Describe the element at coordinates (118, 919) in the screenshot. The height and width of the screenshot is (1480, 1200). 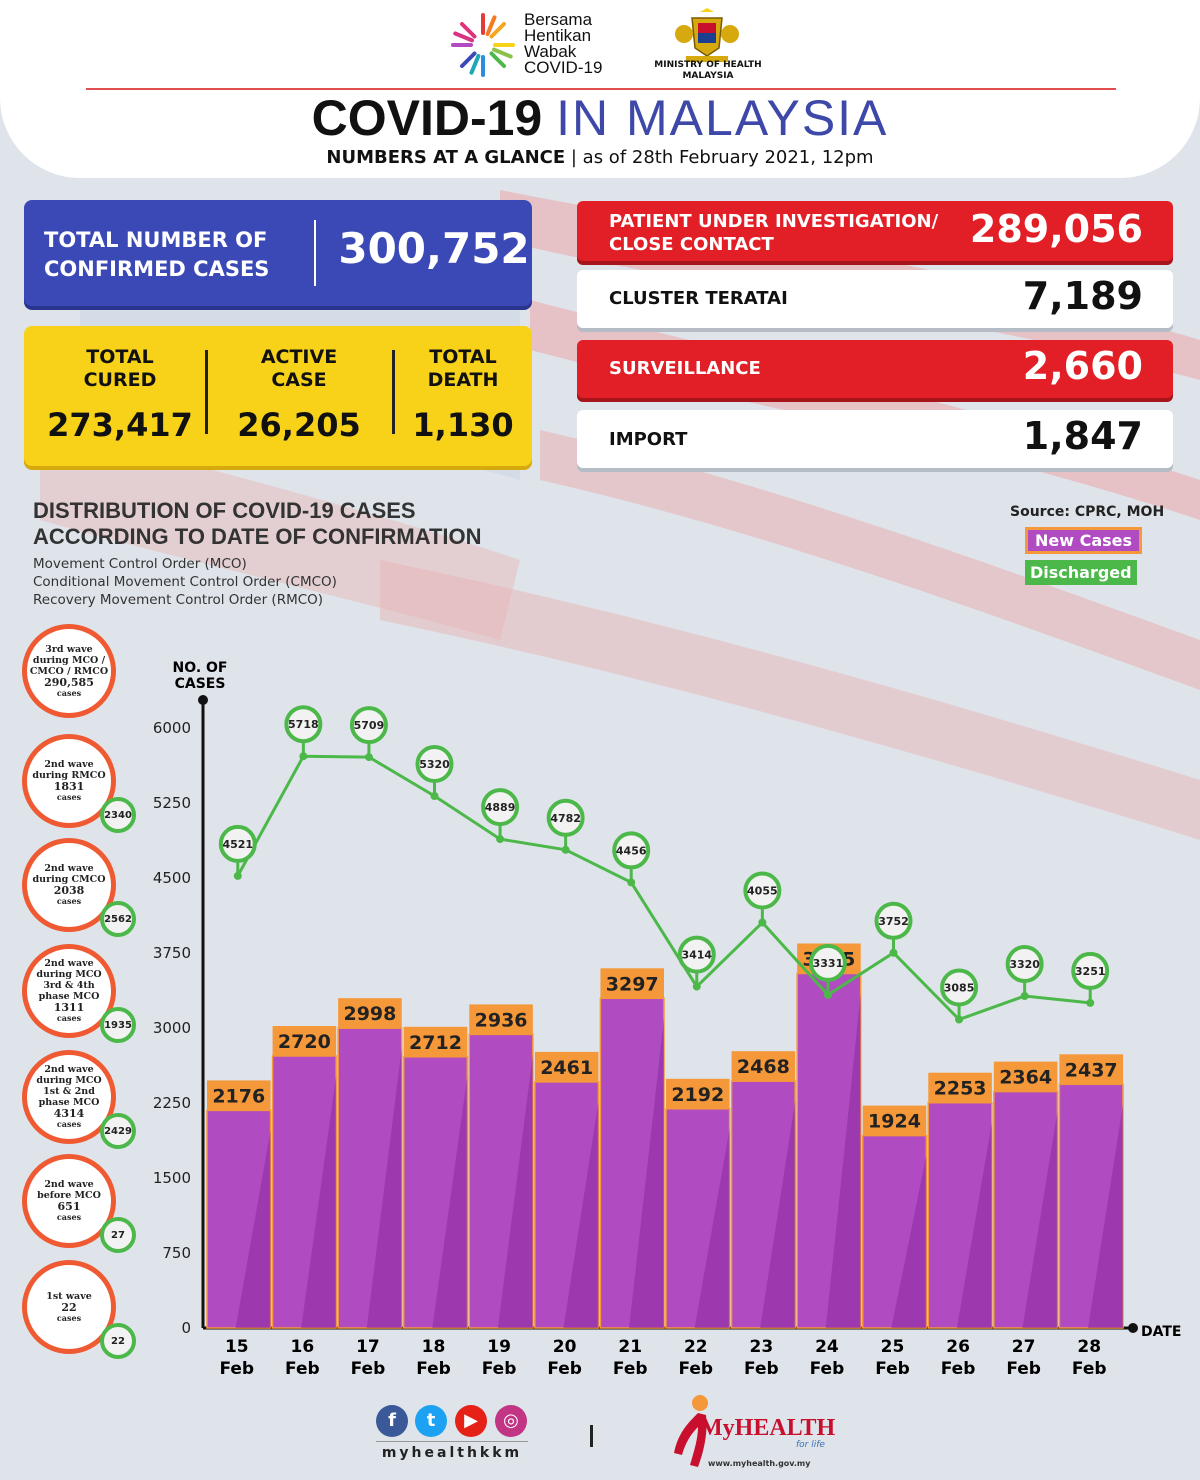
I see `wave-discharged-badge: 2562` at that location.